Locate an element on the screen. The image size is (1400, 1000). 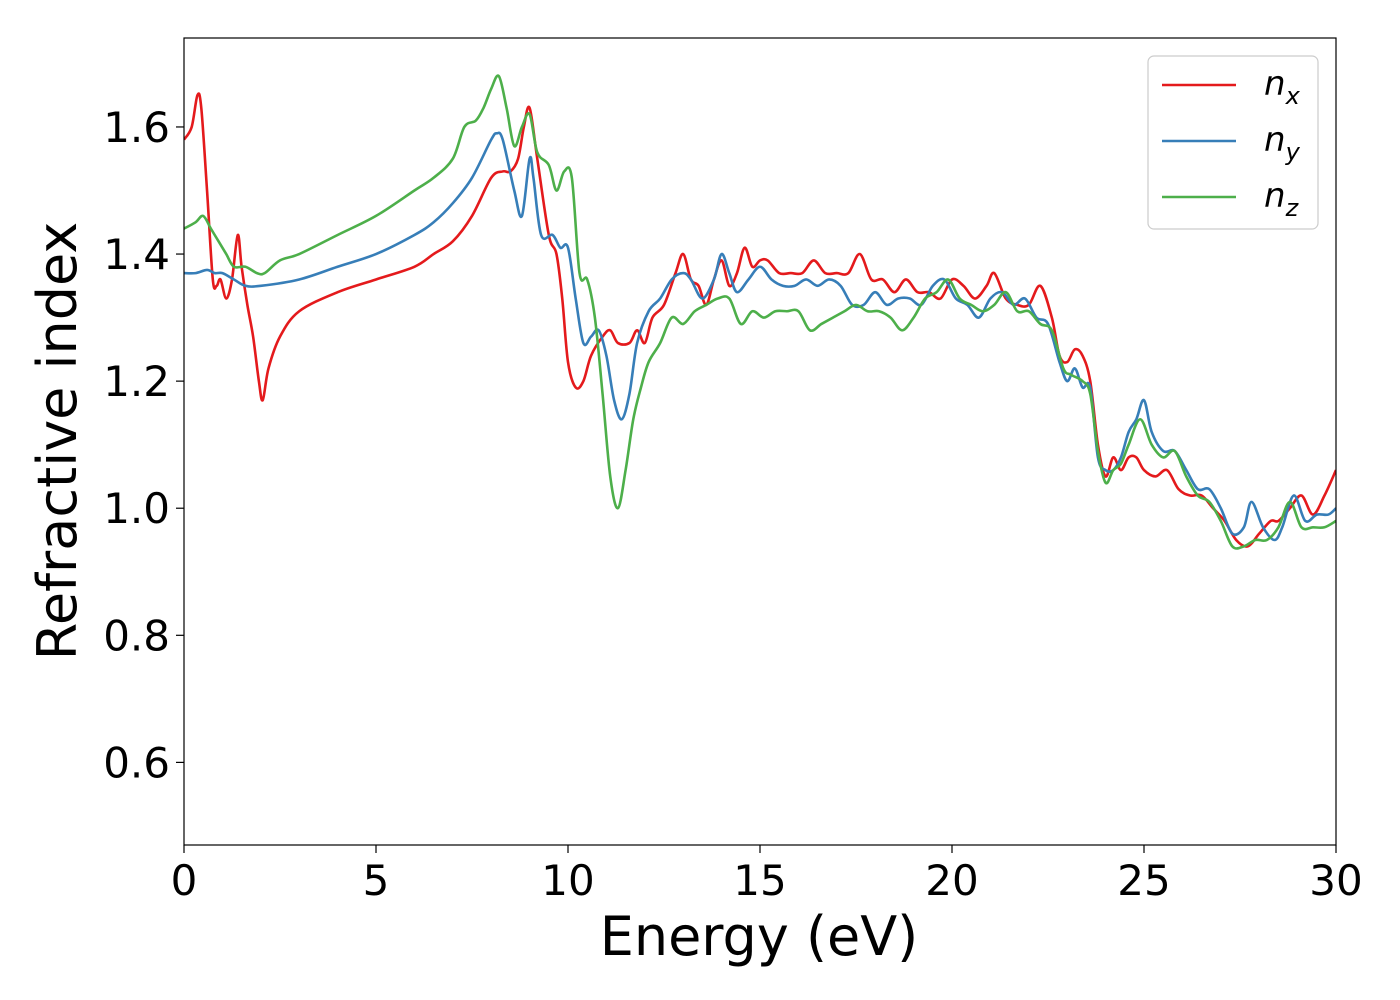
legend-label-ny: ny is located at coordinates (1282, 143).